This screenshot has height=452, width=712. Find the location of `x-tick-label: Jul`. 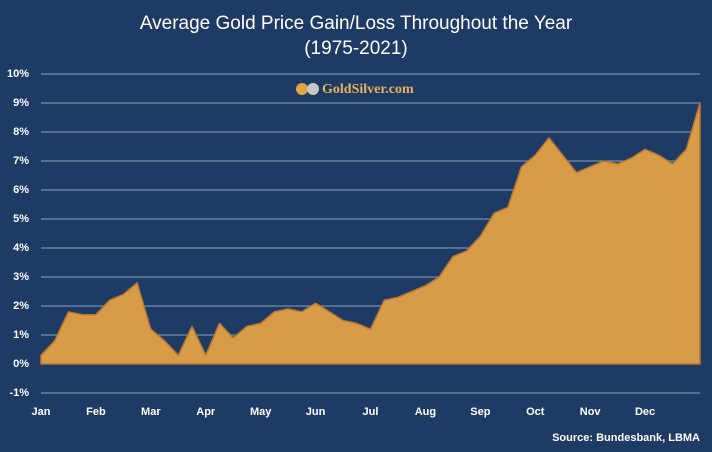

x-tick-label: Jul is located at coordinates (371, 412).